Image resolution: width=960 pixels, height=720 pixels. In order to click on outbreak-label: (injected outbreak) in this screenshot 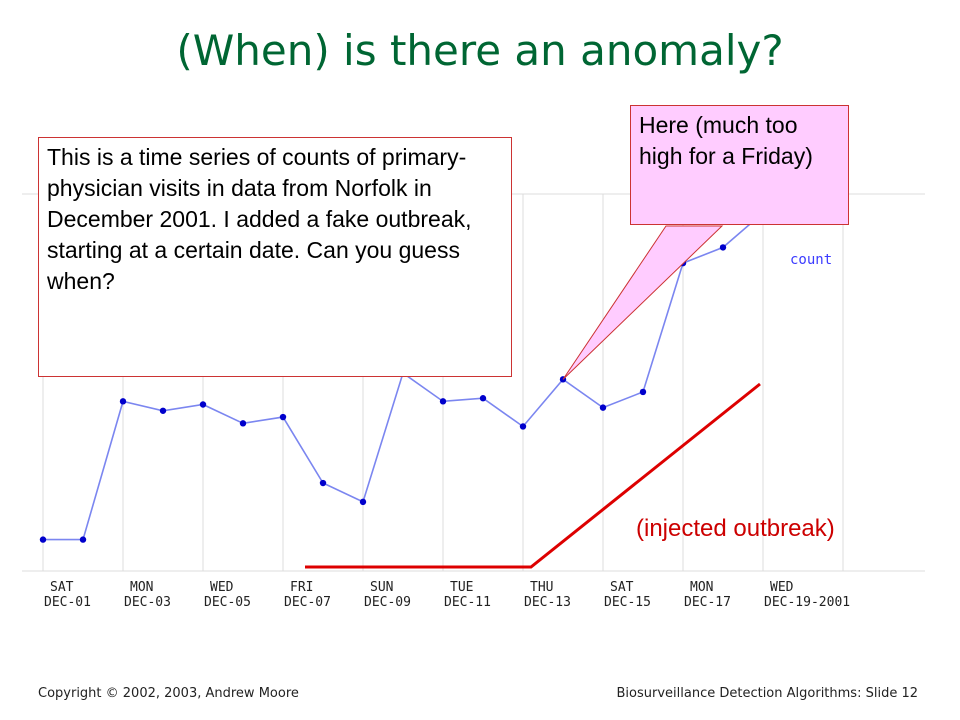, I will do `click(735, 528)`.